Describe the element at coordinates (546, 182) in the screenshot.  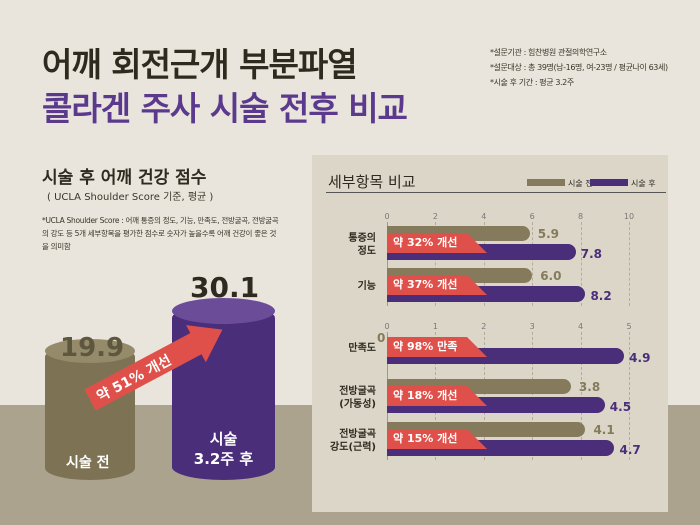
I see `legend-swatch-before` at that location.